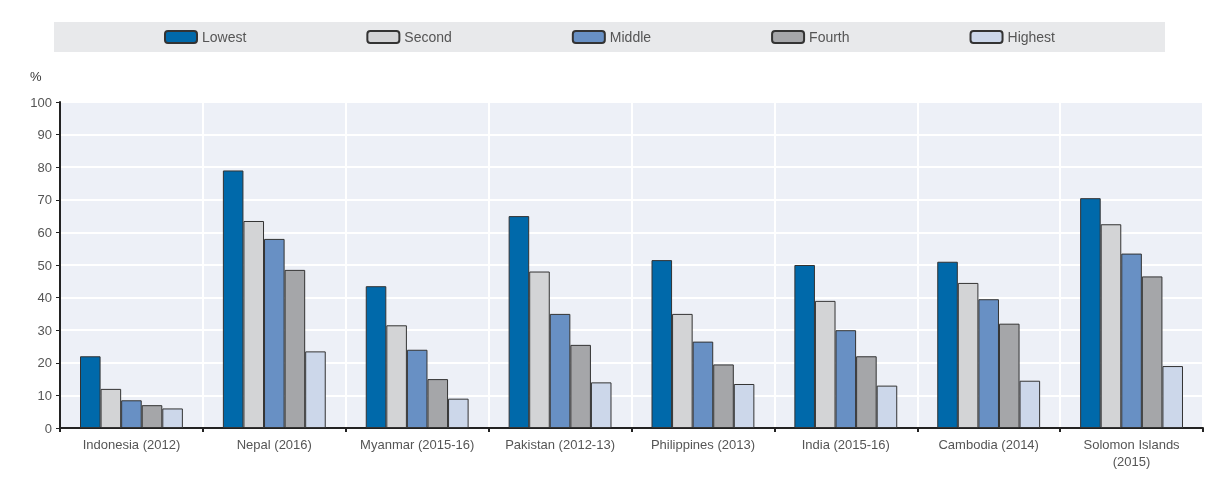 The image size is (1219, 482). What do you see at coordinates (428, 37) in the screenshot?
I see `legend-label: Second` at bounding box center [428, 37].